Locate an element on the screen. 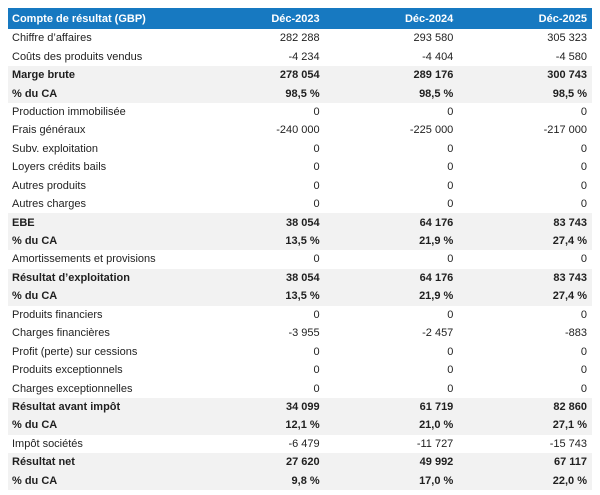  table-row: % du CA 9,8 % 17,0 % 22,0 % is located at coordinates (300, 480).